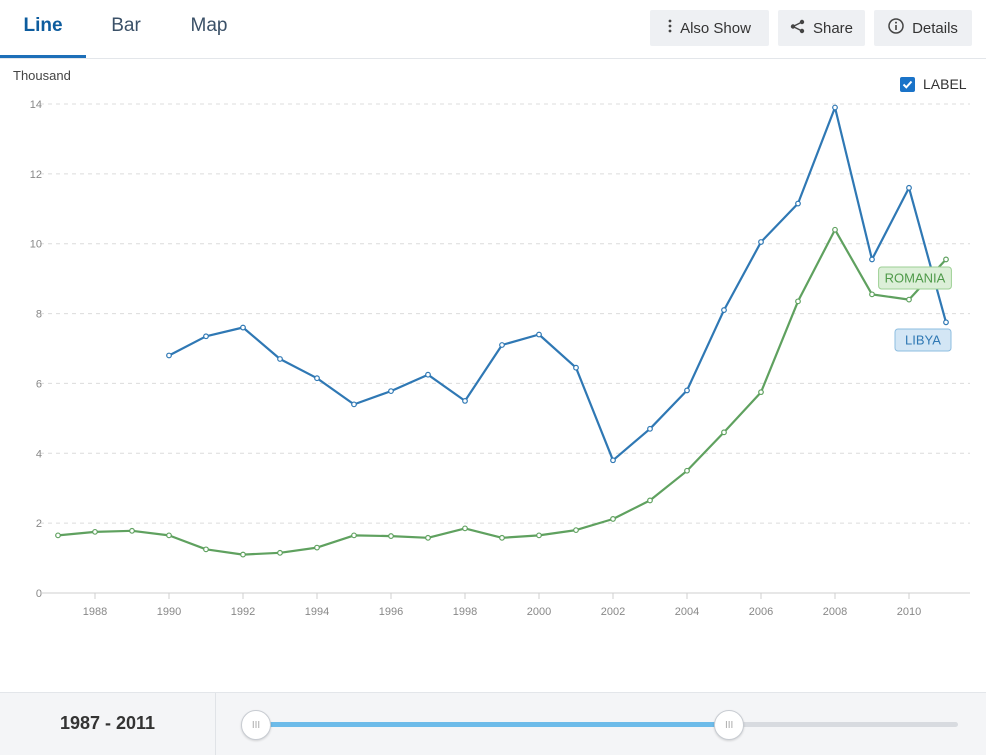 The width and height of the screenshot is (986, 755). Describe the element at coordinates (465, 612) in the screenshot. I see `x-tick-label: 1998` at that location.